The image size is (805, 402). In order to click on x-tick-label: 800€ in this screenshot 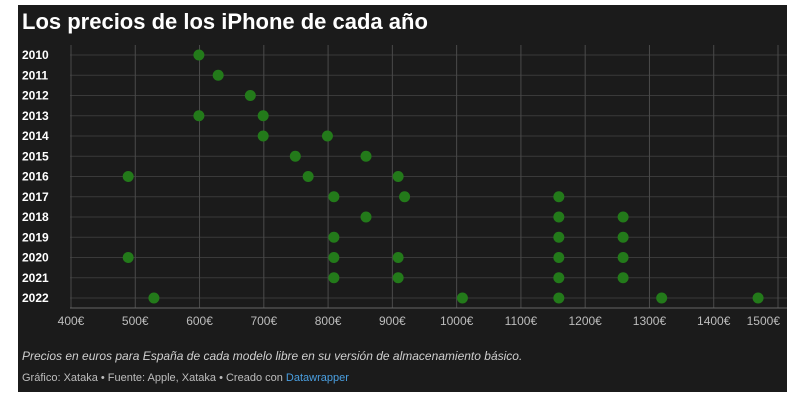, I will do `click(328, 321)`.